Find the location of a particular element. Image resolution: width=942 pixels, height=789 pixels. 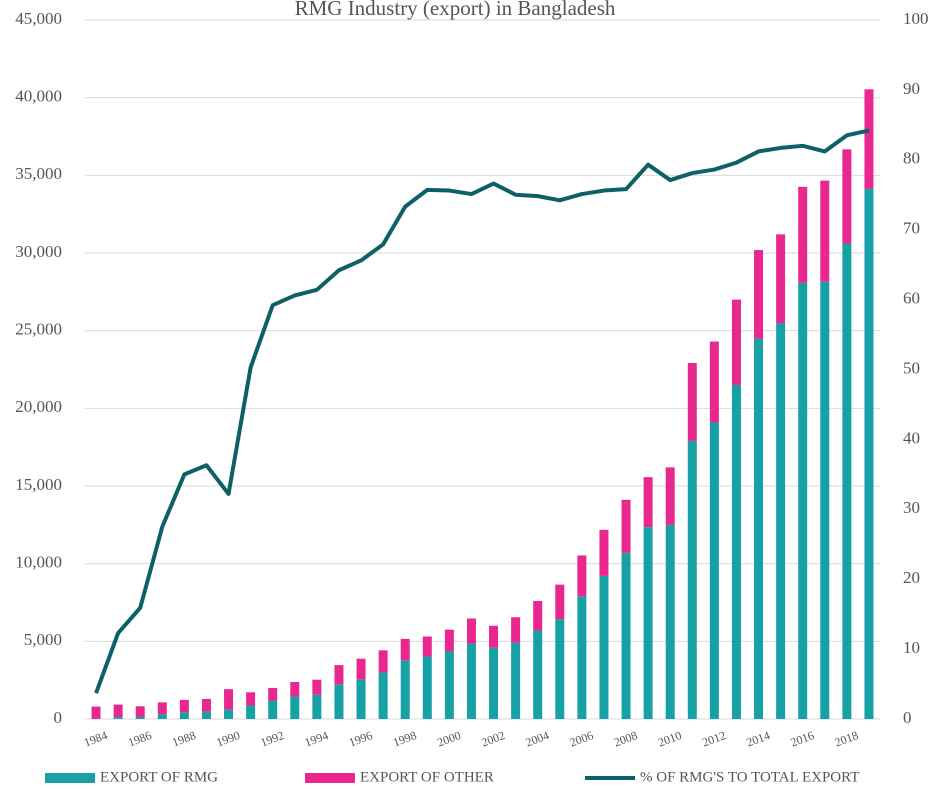

x-tick-label: 1984 is located at coordinates (95, 738).